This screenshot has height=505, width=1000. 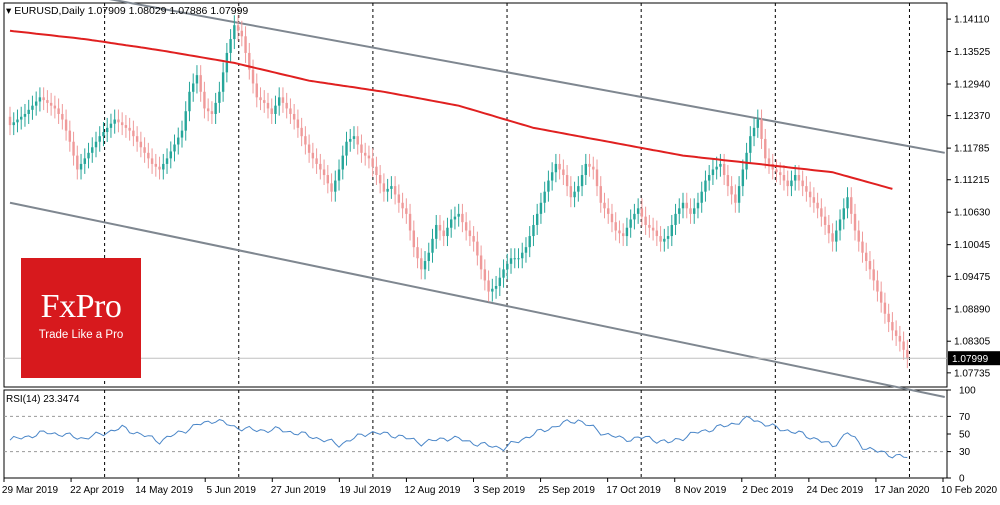 What do you see at coordinates (81, 335) in the screenshot?
I see `logo-tagline: Trade Like a Pro` at bounding box center [81, 335].